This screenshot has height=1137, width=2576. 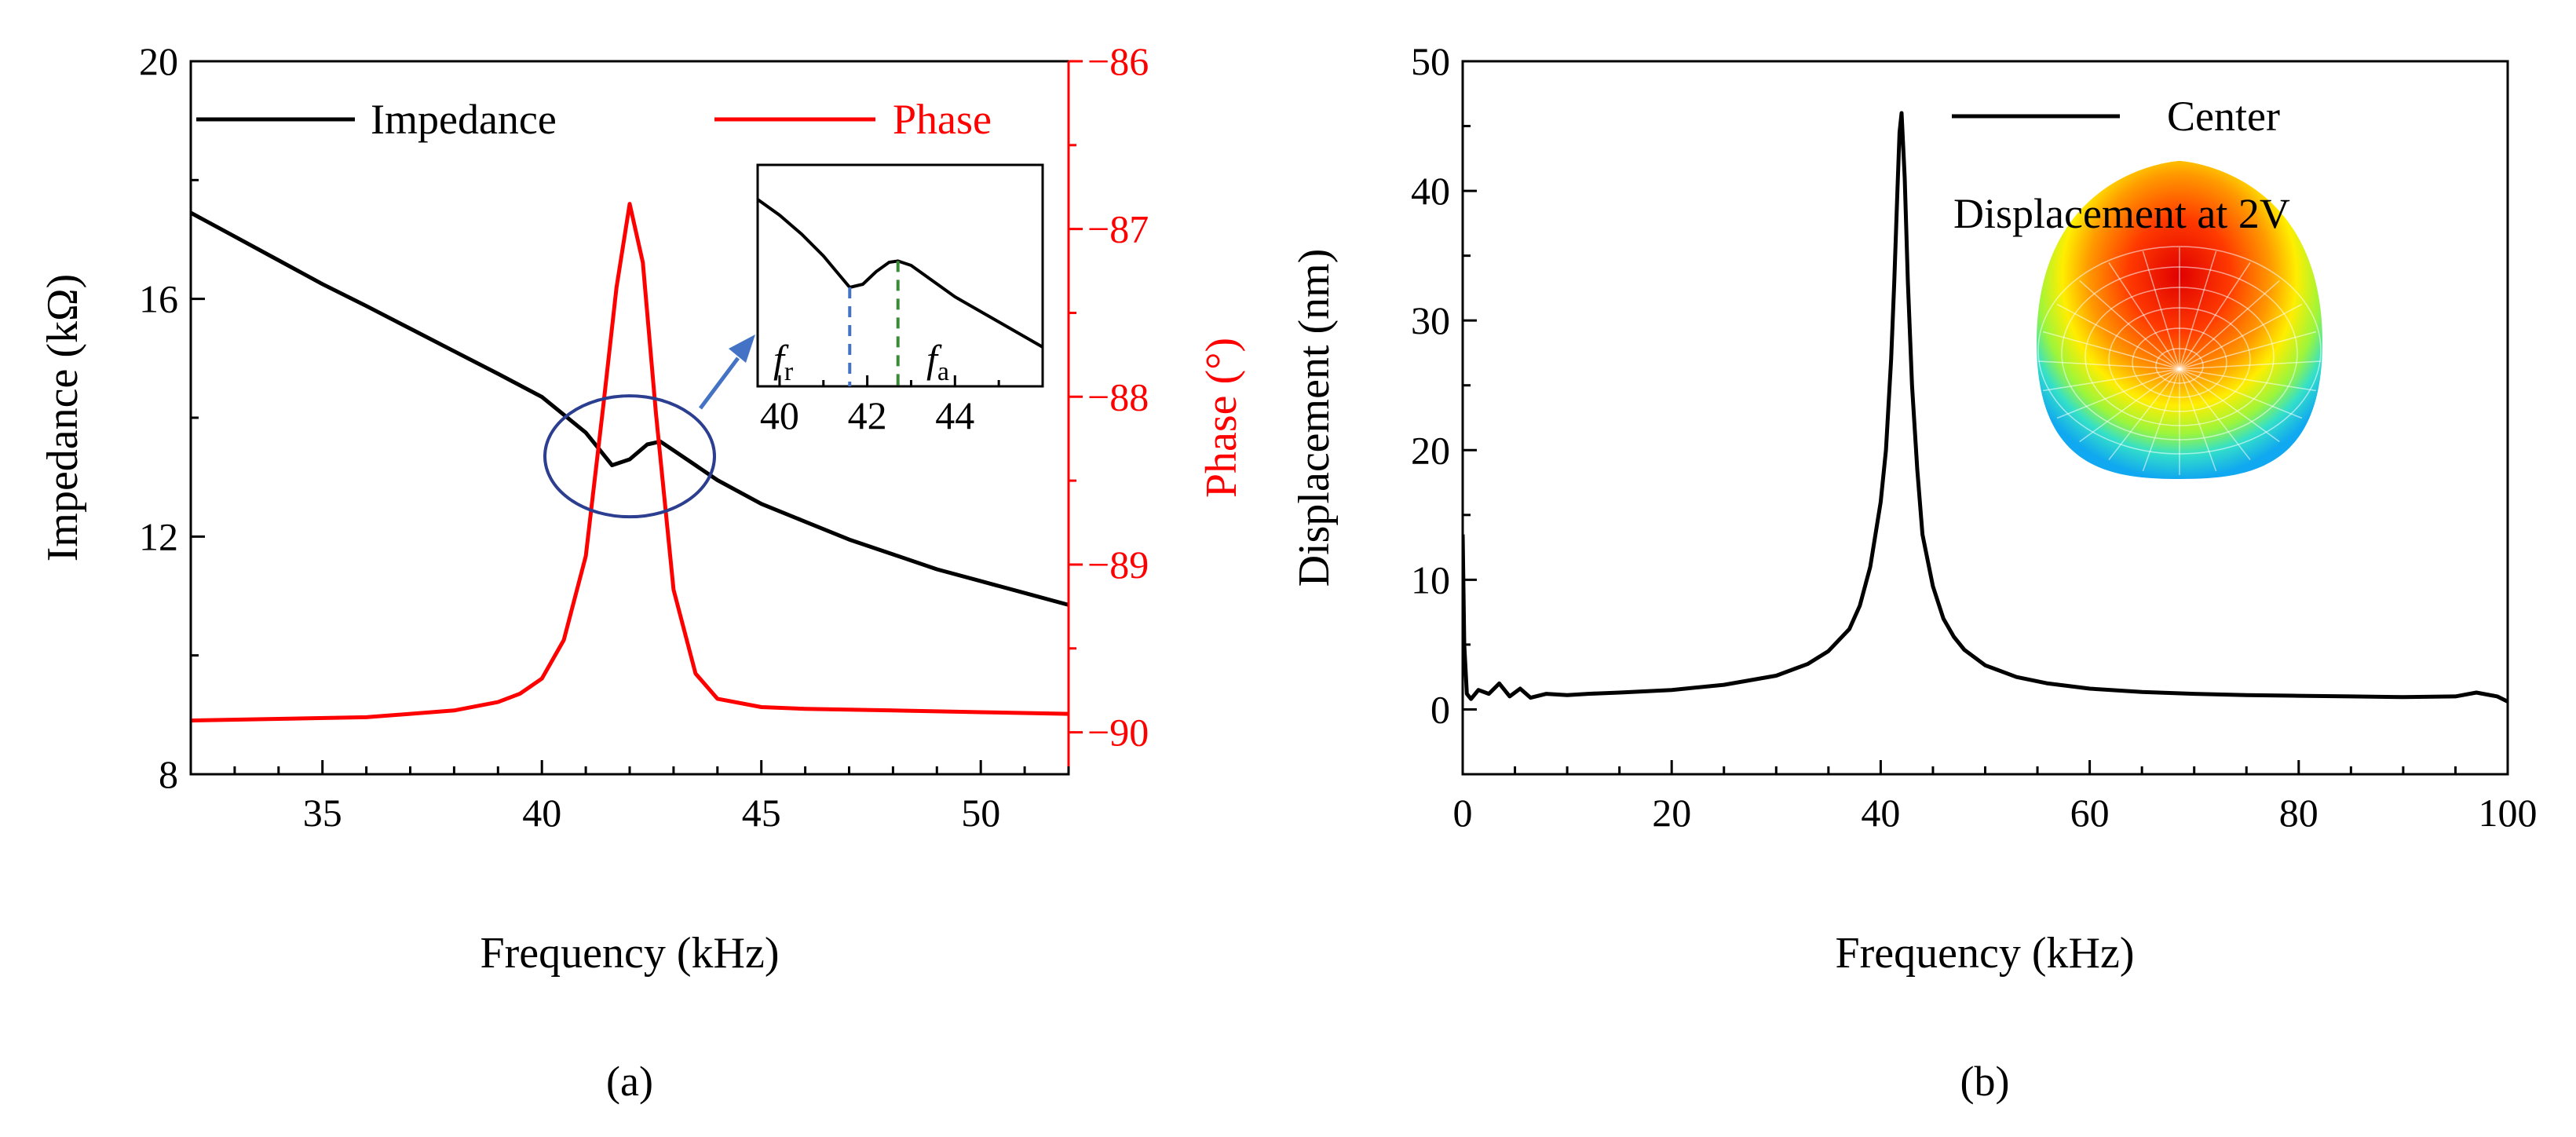 What do you see at coordinates (868, 415) in the screenshot?
I see `inset-x-tick-label-42: 42` at bounding box center [868, 415].